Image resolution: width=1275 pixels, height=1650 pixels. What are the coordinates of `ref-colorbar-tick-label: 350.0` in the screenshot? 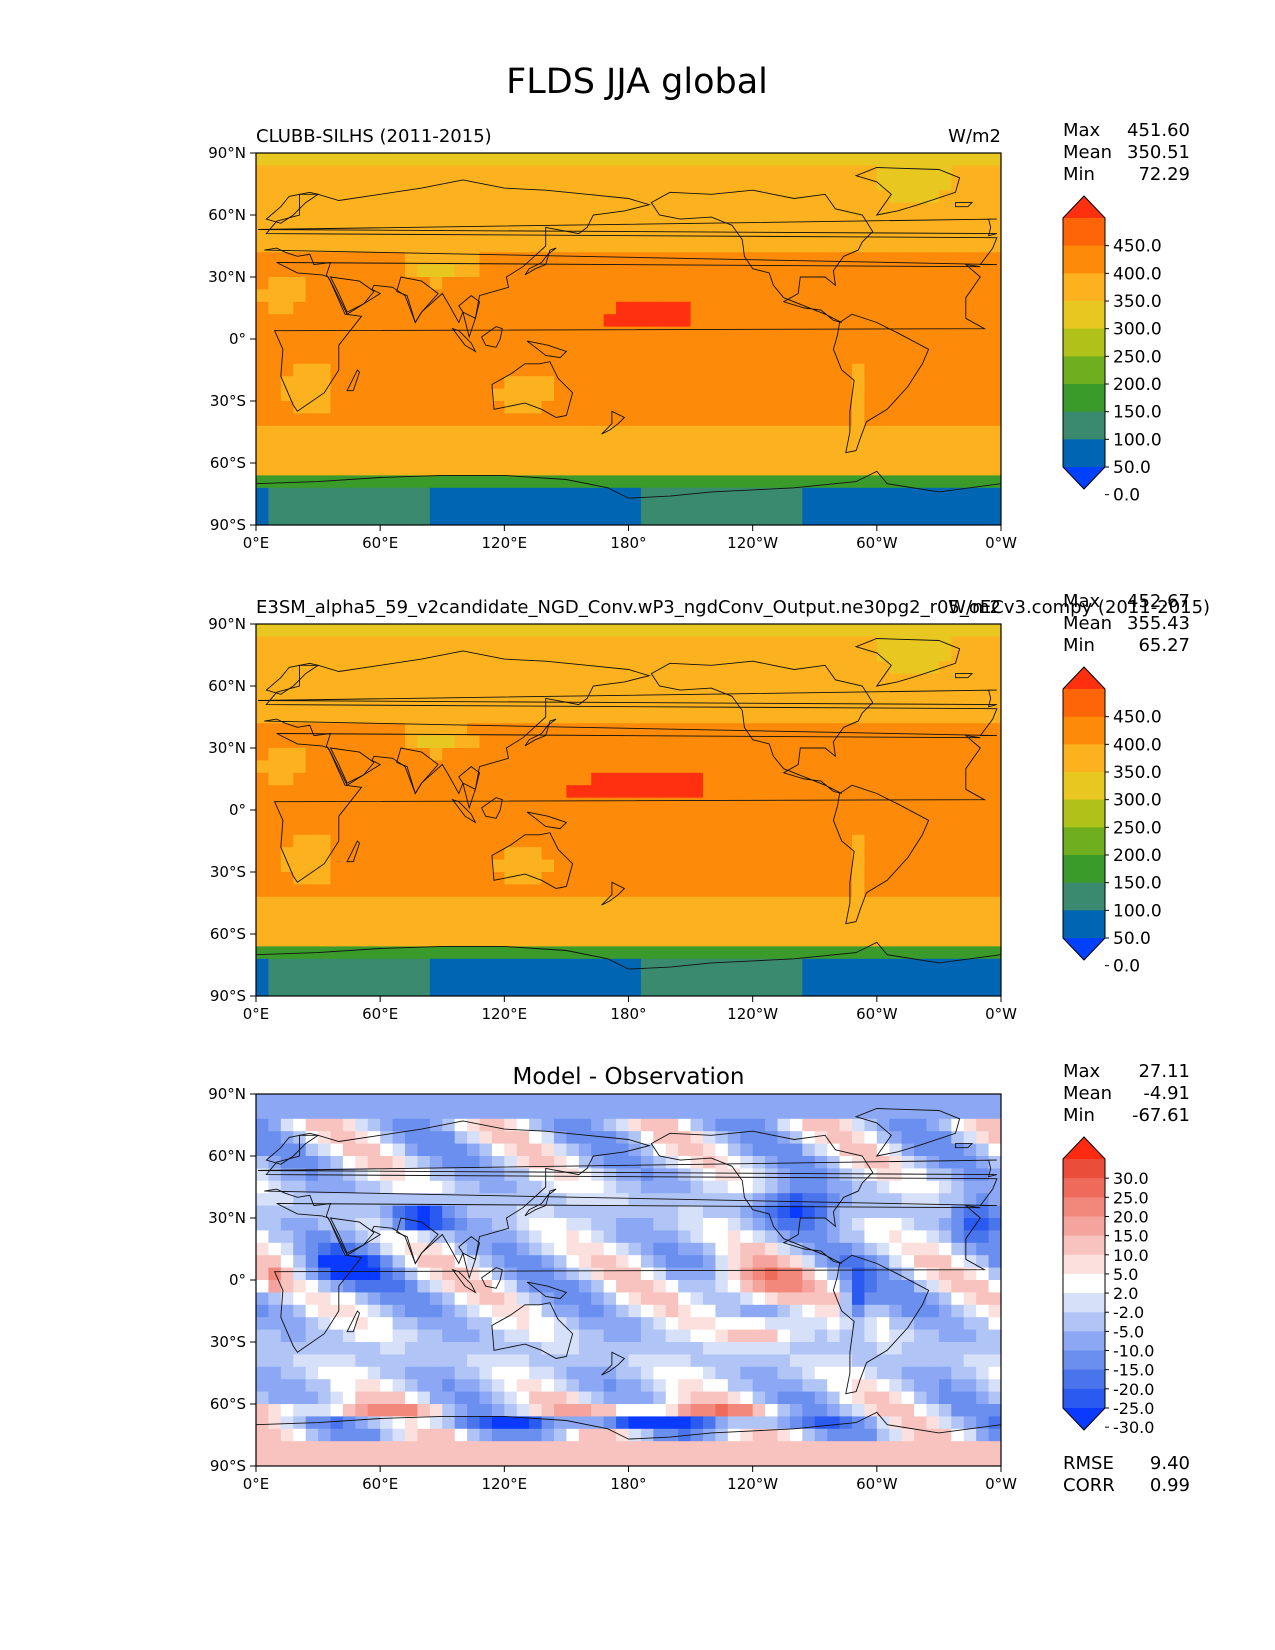 It's located at (1137, 773).